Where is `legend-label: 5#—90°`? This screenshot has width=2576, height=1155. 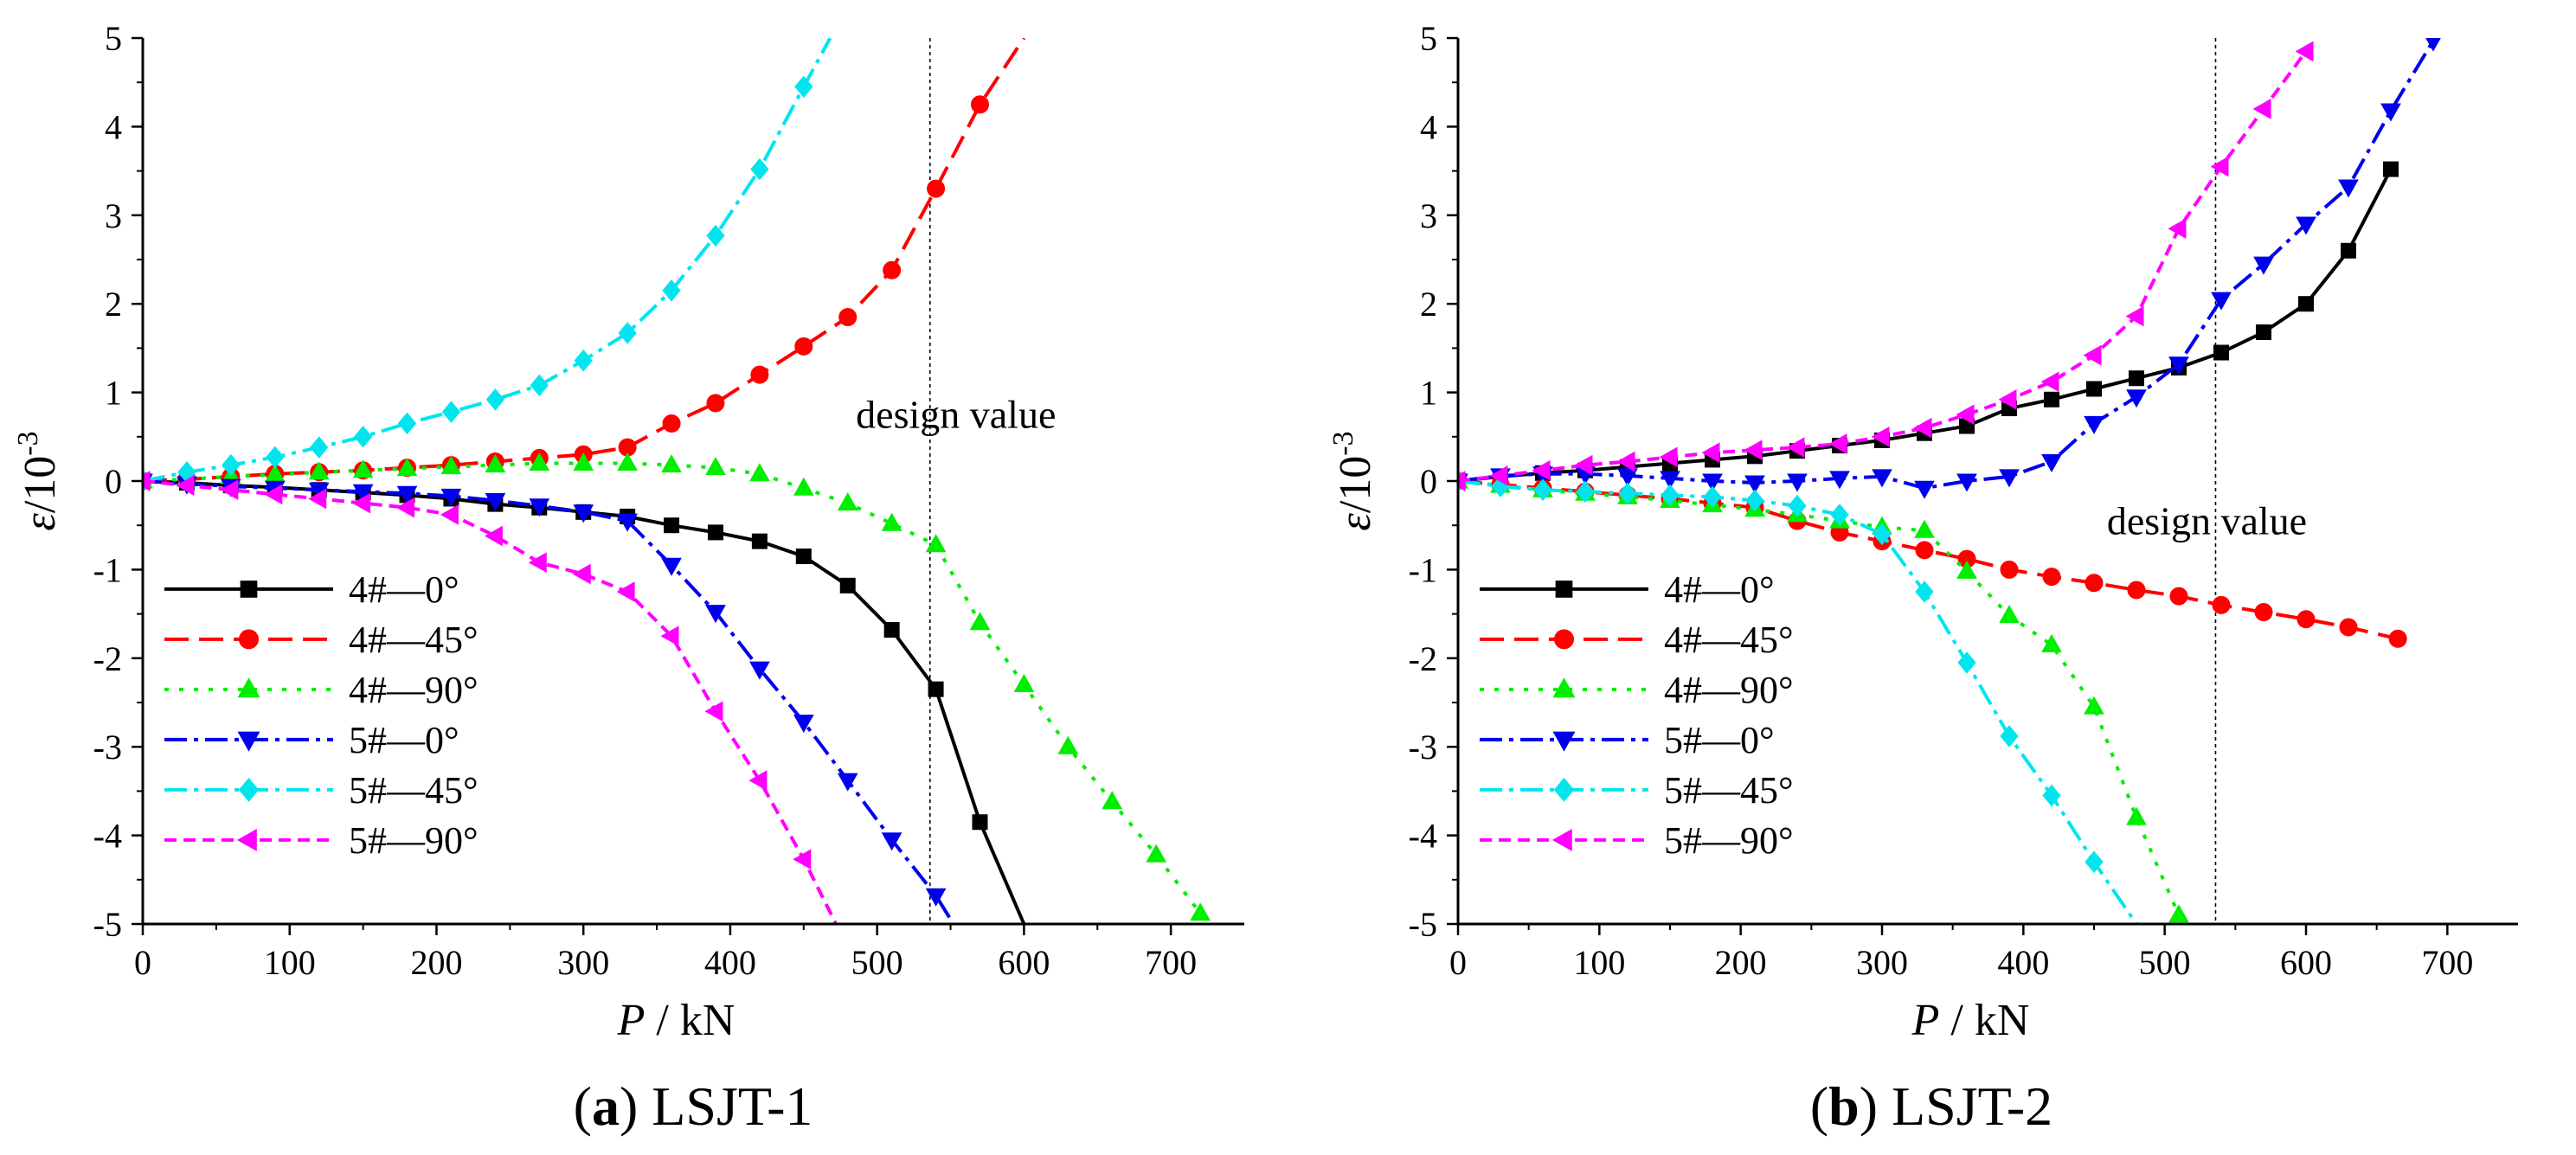 legend-label: 5#—90° is located at coordinates (1729, 840).